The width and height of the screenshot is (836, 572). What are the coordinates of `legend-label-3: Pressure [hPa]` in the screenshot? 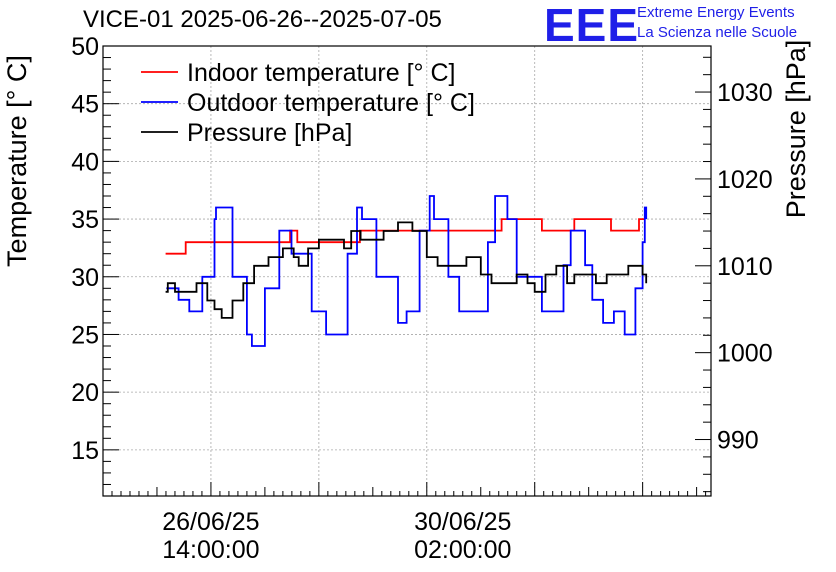 It's located at (269, 133).